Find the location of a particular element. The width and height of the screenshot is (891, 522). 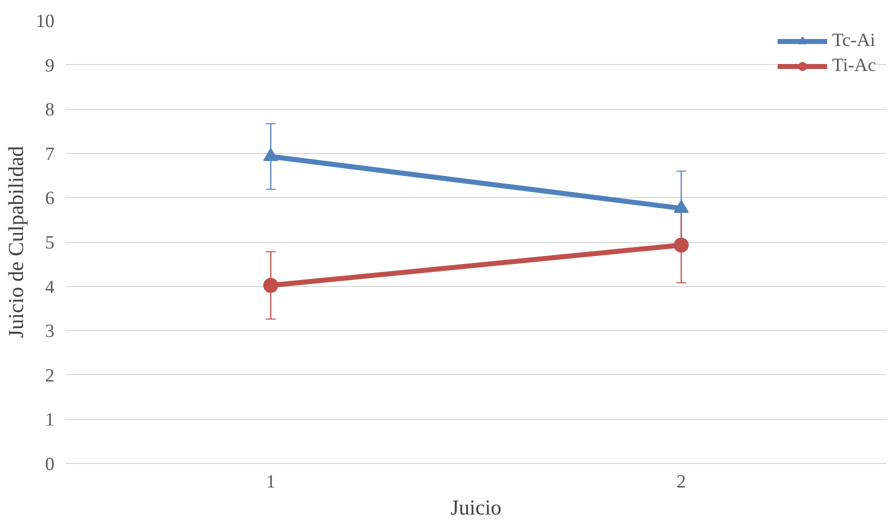

y-tick-label: 0 is located at coordinates (49, 464).